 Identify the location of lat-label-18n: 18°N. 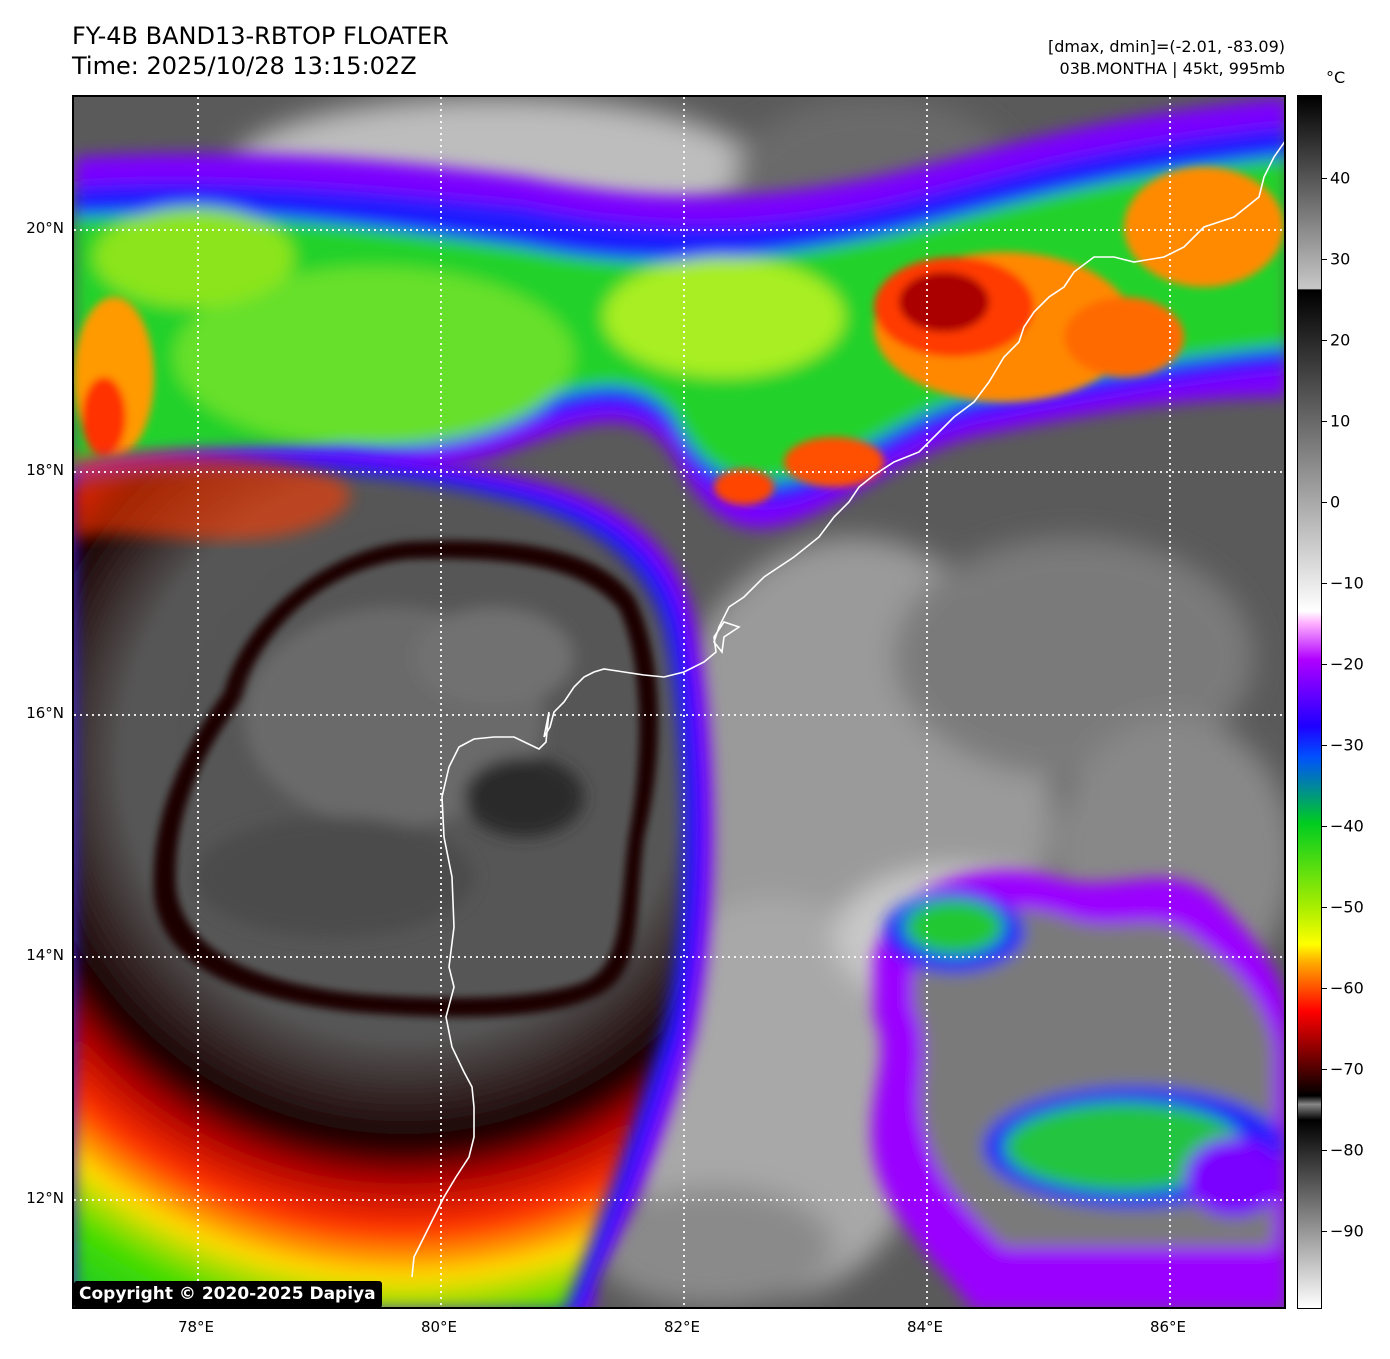
(45, 470).